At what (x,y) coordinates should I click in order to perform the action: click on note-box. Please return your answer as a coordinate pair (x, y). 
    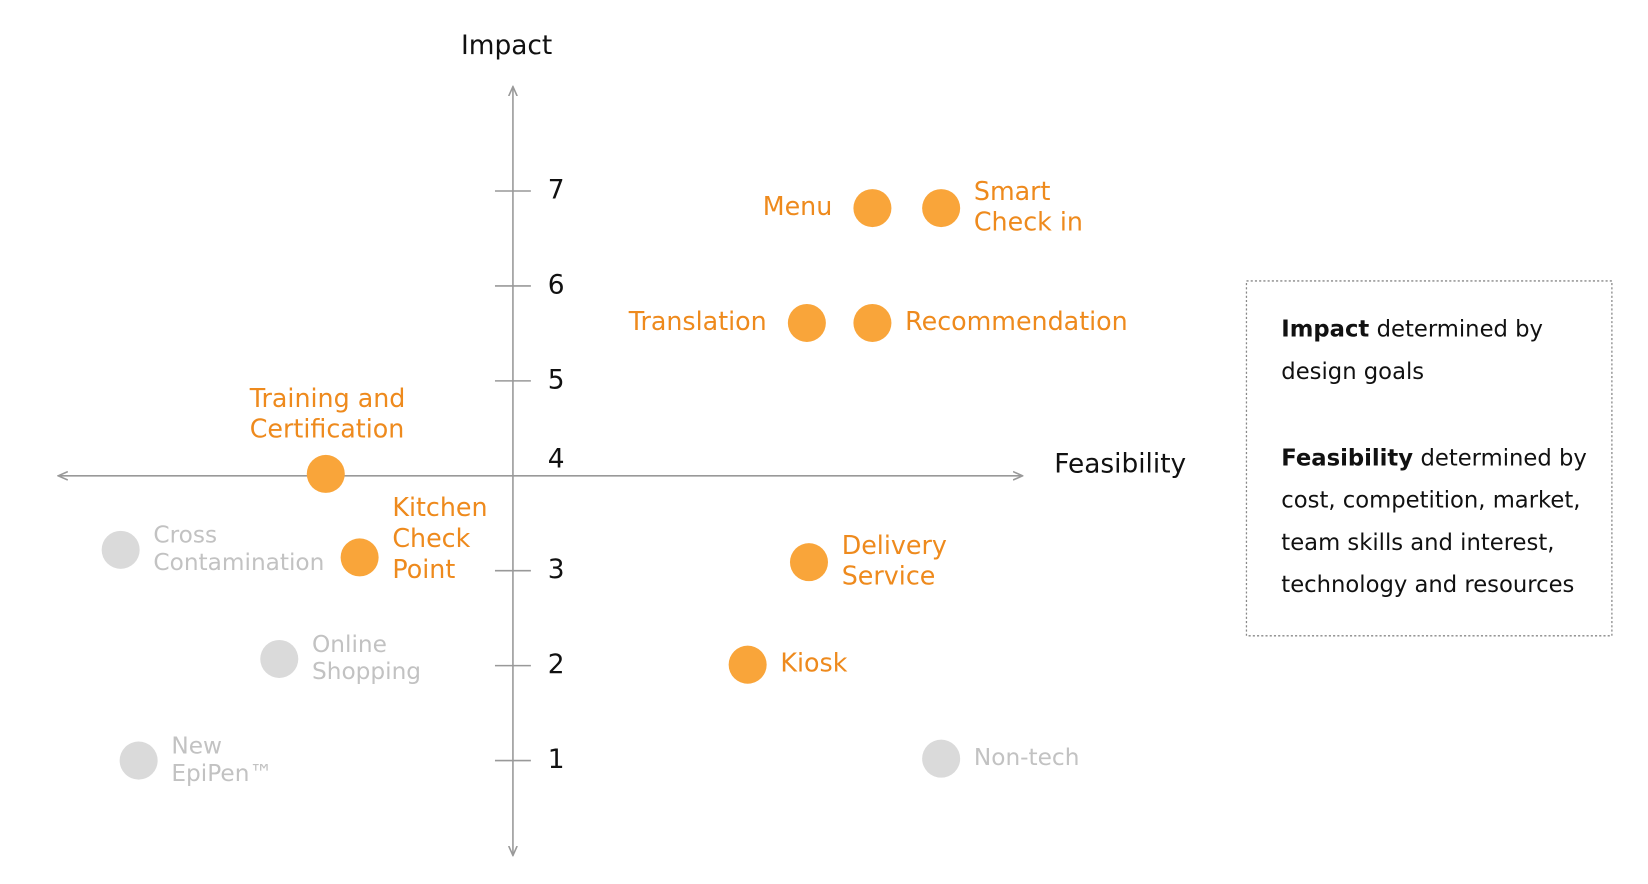
    Looking at the image, I should click on (1429, 458).